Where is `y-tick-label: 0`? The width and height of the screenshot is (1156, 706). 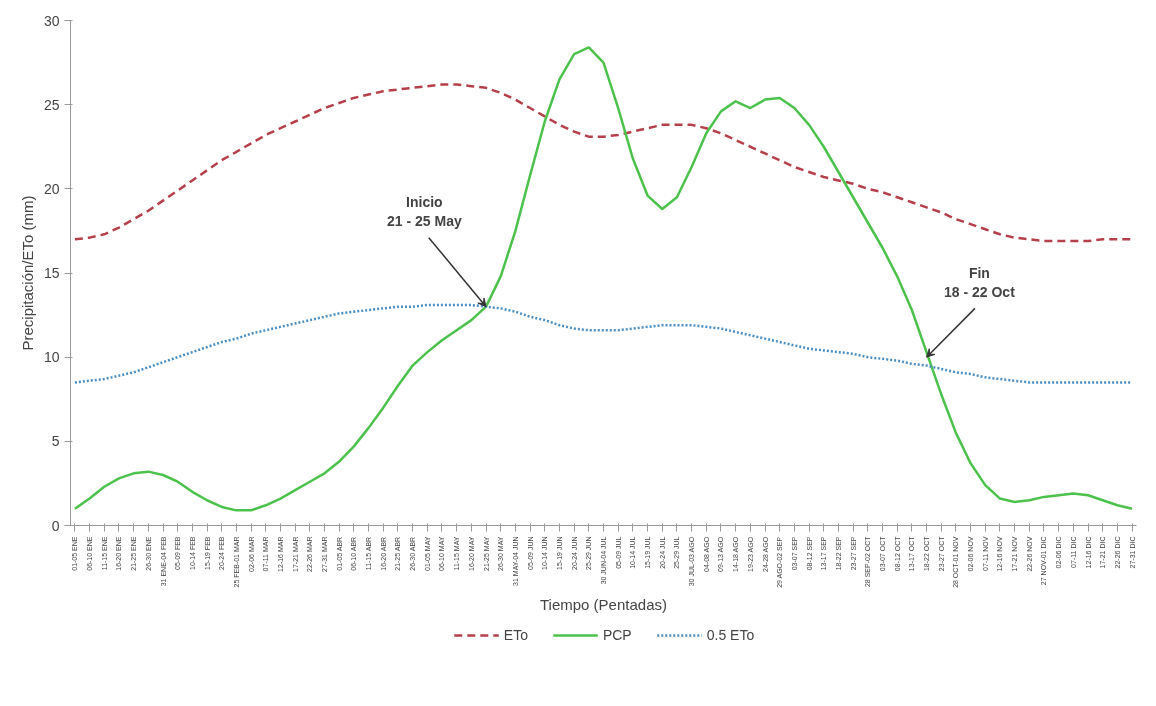
y-tick-label: 0 is located at coordinates (55, 525).